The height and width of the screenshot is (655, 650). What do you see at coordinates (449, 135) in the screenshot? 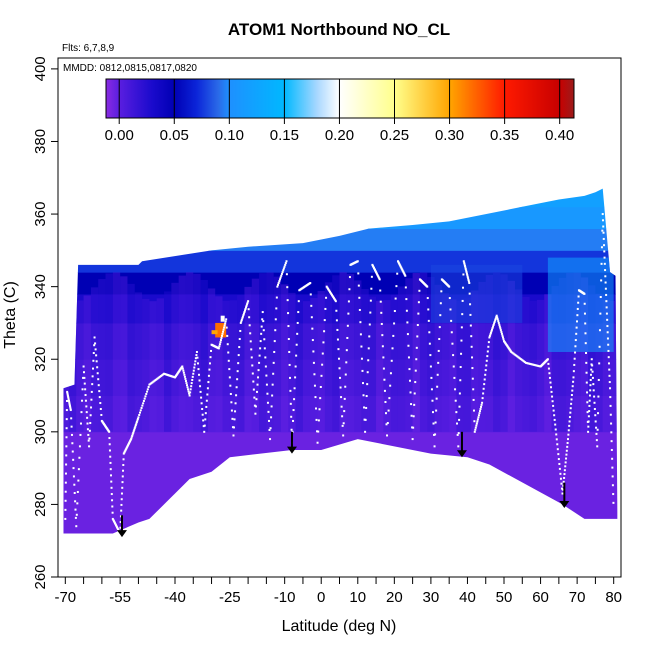
I see `colorbar-tick-label: 0.30` at bounding box center [449, 135].